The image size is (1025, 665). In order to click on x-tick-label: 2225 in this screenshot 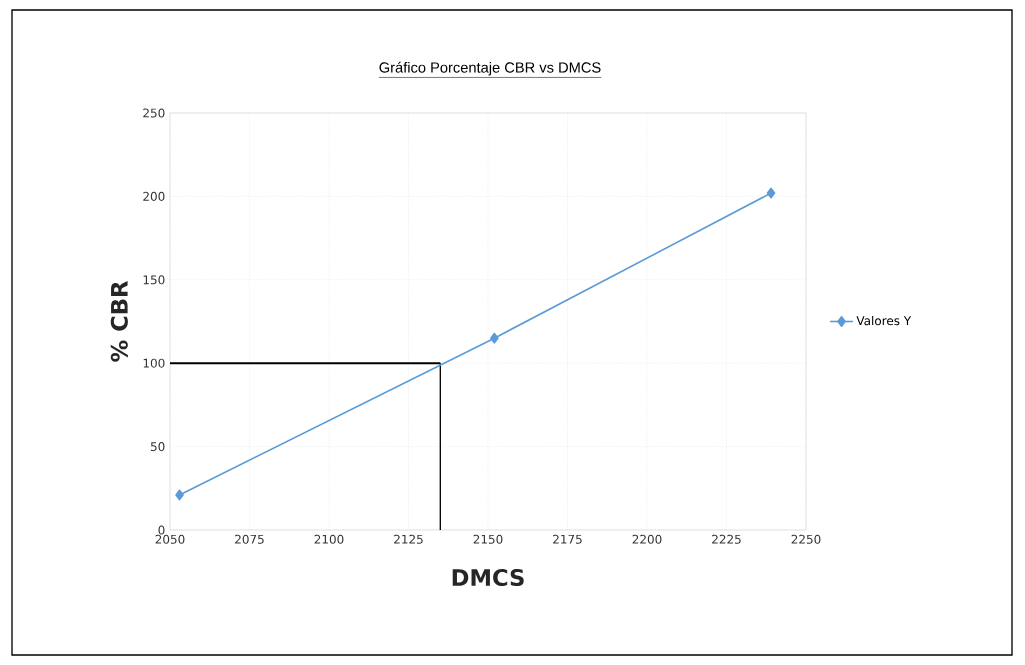, I will do `click(726, 539)`.